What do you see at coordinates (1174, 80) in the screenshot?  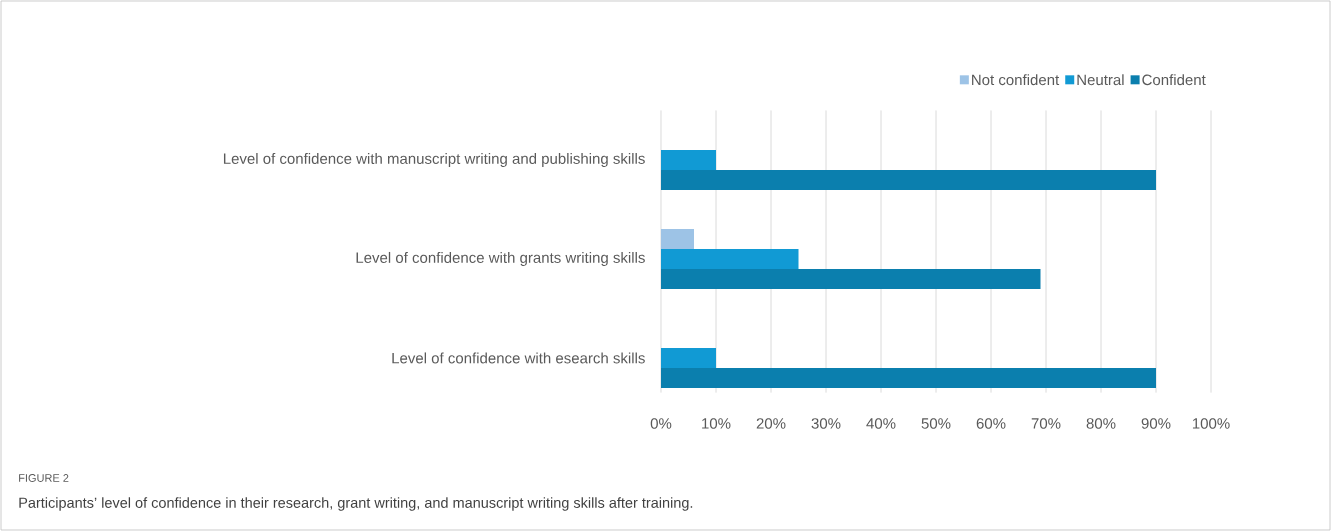 I see `legend-label: Confident` at bounding box center [1174, 80].